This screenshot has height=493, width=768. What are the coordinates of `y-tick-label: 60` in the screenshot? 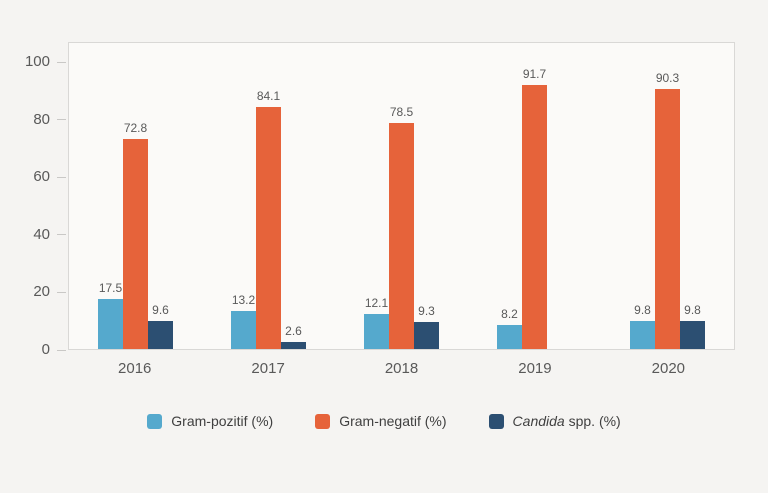 It's located at (41, 177).